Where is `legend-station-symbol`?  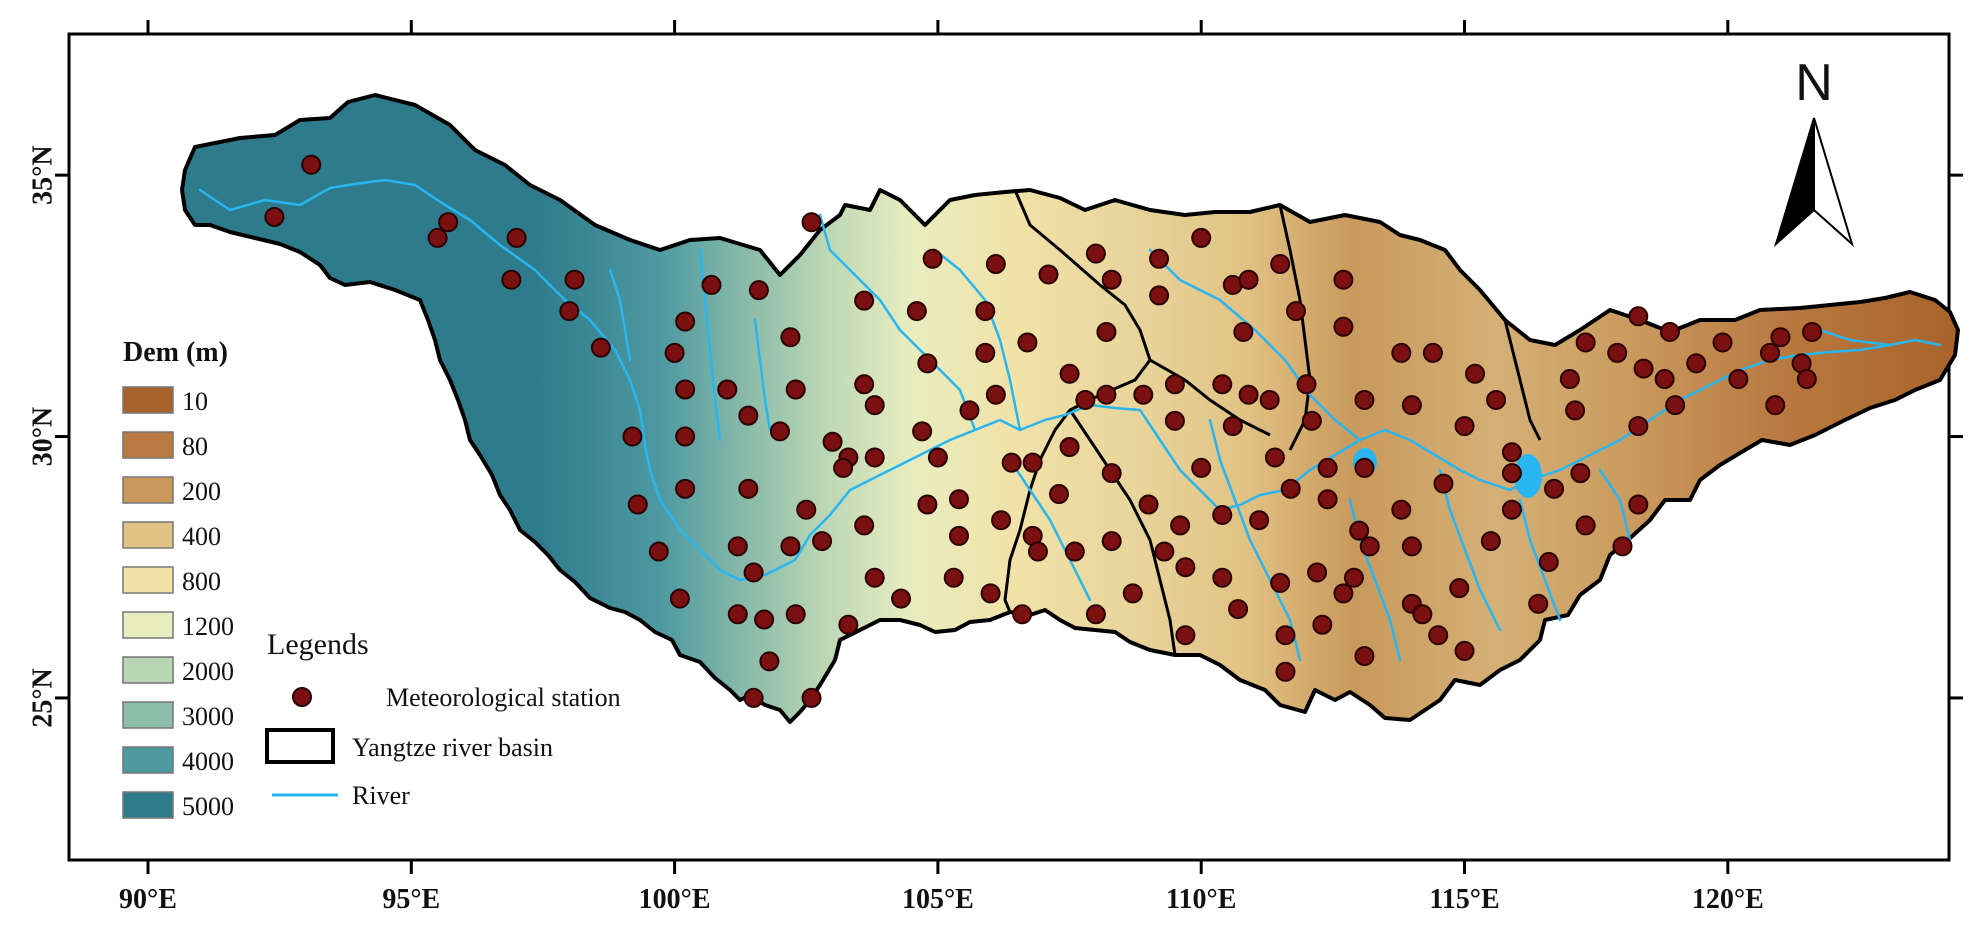 legend-station-symbol is located at coordinates (302, 697).